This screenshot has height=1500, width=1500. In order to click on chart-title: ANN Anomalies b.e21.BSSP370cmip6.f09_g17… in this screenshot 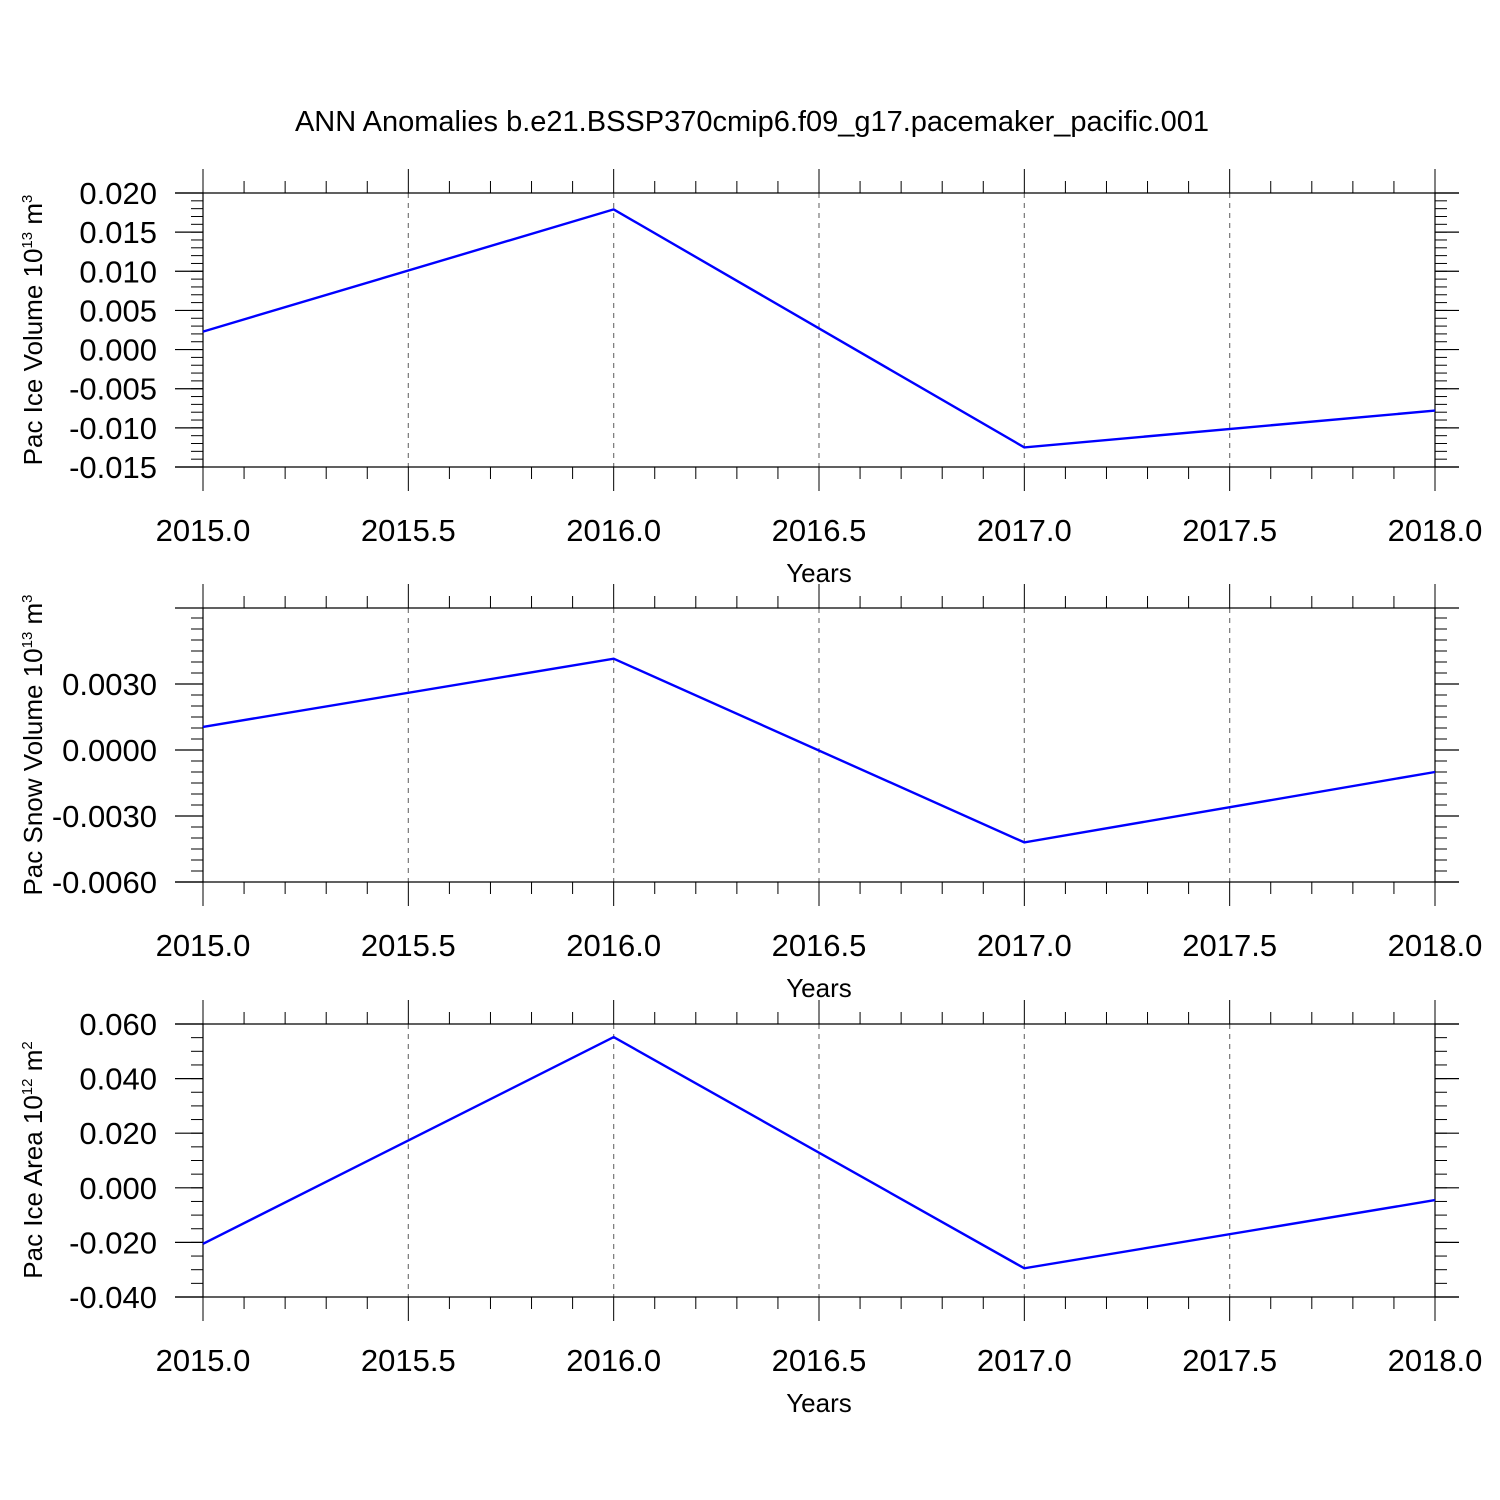, I will do `click(752, 122)`.